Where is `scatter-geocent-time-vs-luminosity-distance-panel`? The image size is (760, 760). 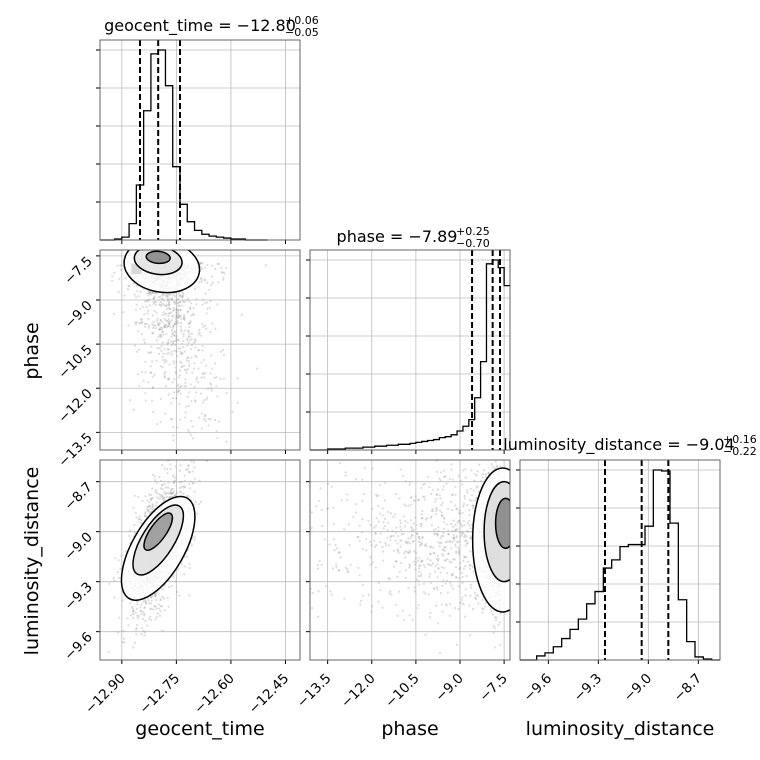 scatter-geocent-time-vs-luminosity-distance-panel is located at coordinates (198, 561).